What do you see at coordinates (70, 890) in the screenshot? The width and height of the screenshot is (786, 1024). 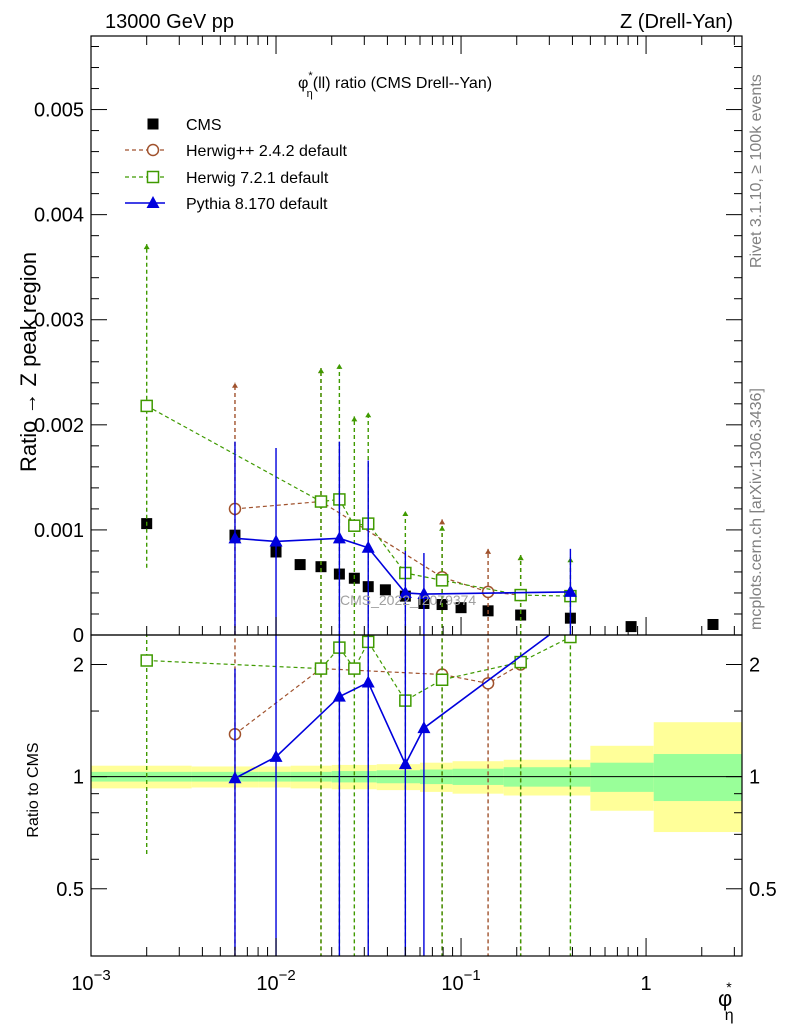 I see `ratio-ytick-label-0: 0.5` at bounding box center [70, 890].